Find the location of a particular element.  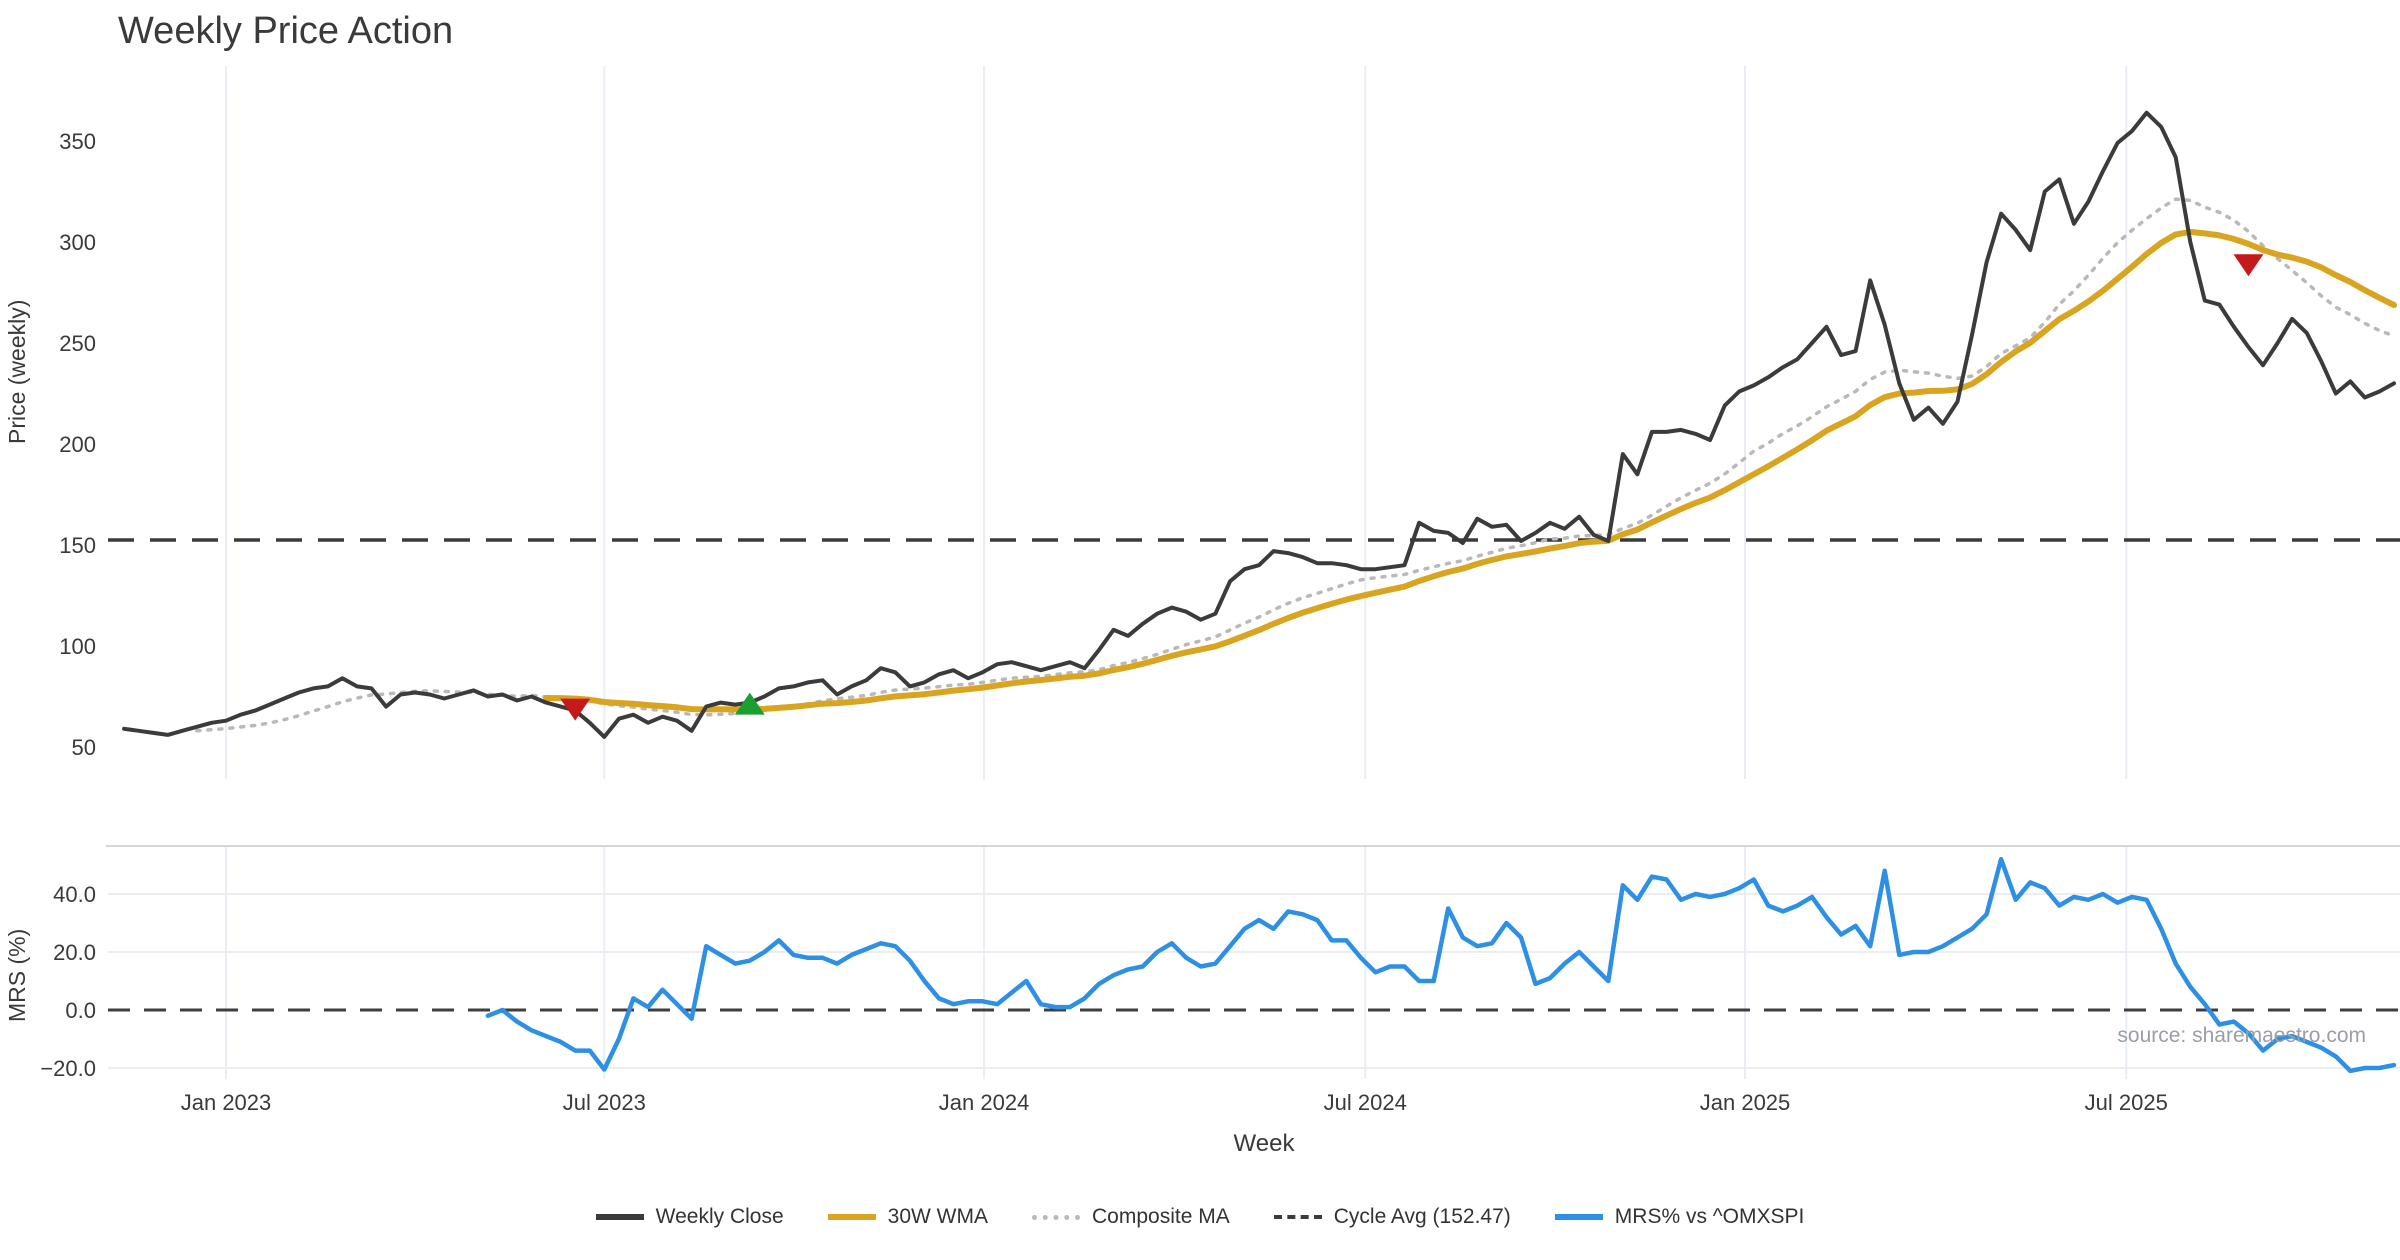

x-tick-label: Jan 2024 is located at coordinates (984, 1102).